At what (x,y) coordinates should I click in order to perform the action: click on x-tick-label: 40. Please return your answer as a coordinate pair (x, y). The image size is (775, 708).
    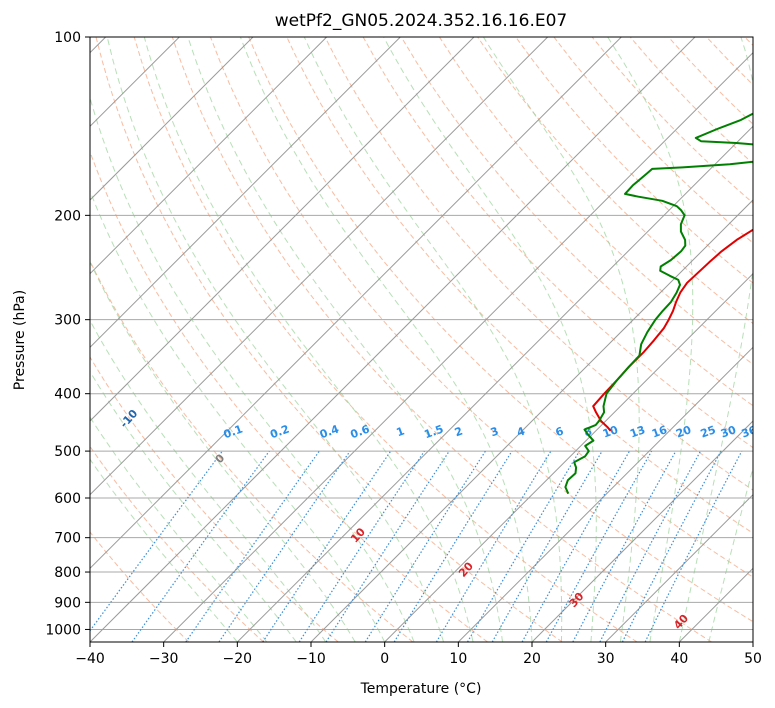
    Looking at the image, I should click on (679, 659).